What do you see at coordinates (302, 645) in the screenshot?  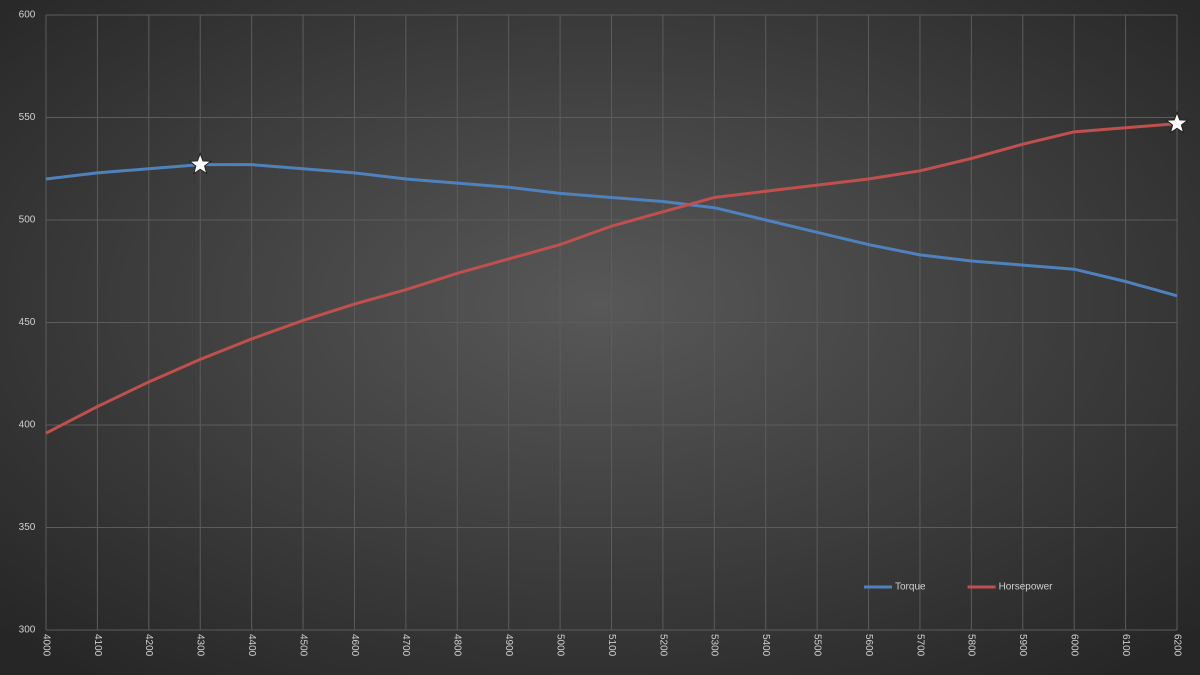 I see `x-tick-label: 4500` at bounding box center [302, 645].